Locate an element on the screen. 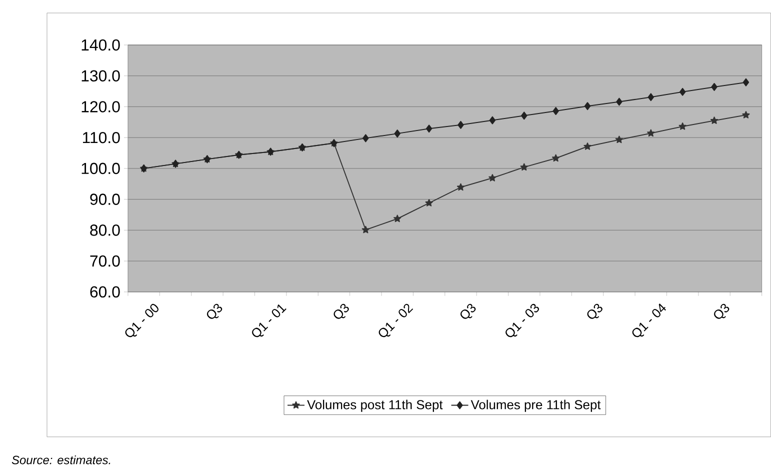 Image resolution: width=771 pixels, height=471 pixels. x-tick-label: Q1 - 03 is located at coordinates (523, 321).